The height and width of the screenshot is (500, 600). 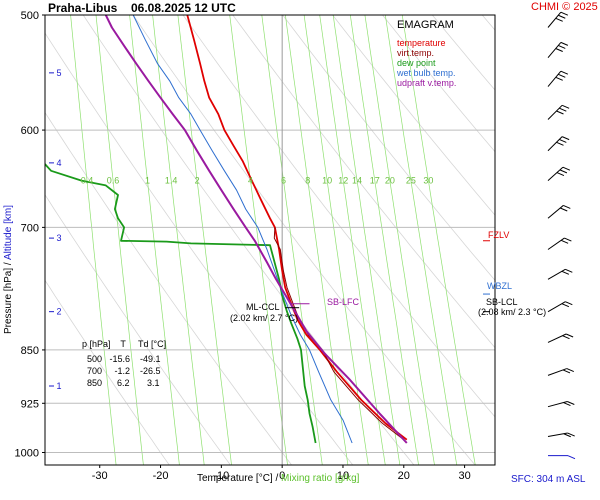 I want to click on temperature-tick-label: 0, so click(x=282, y=476).